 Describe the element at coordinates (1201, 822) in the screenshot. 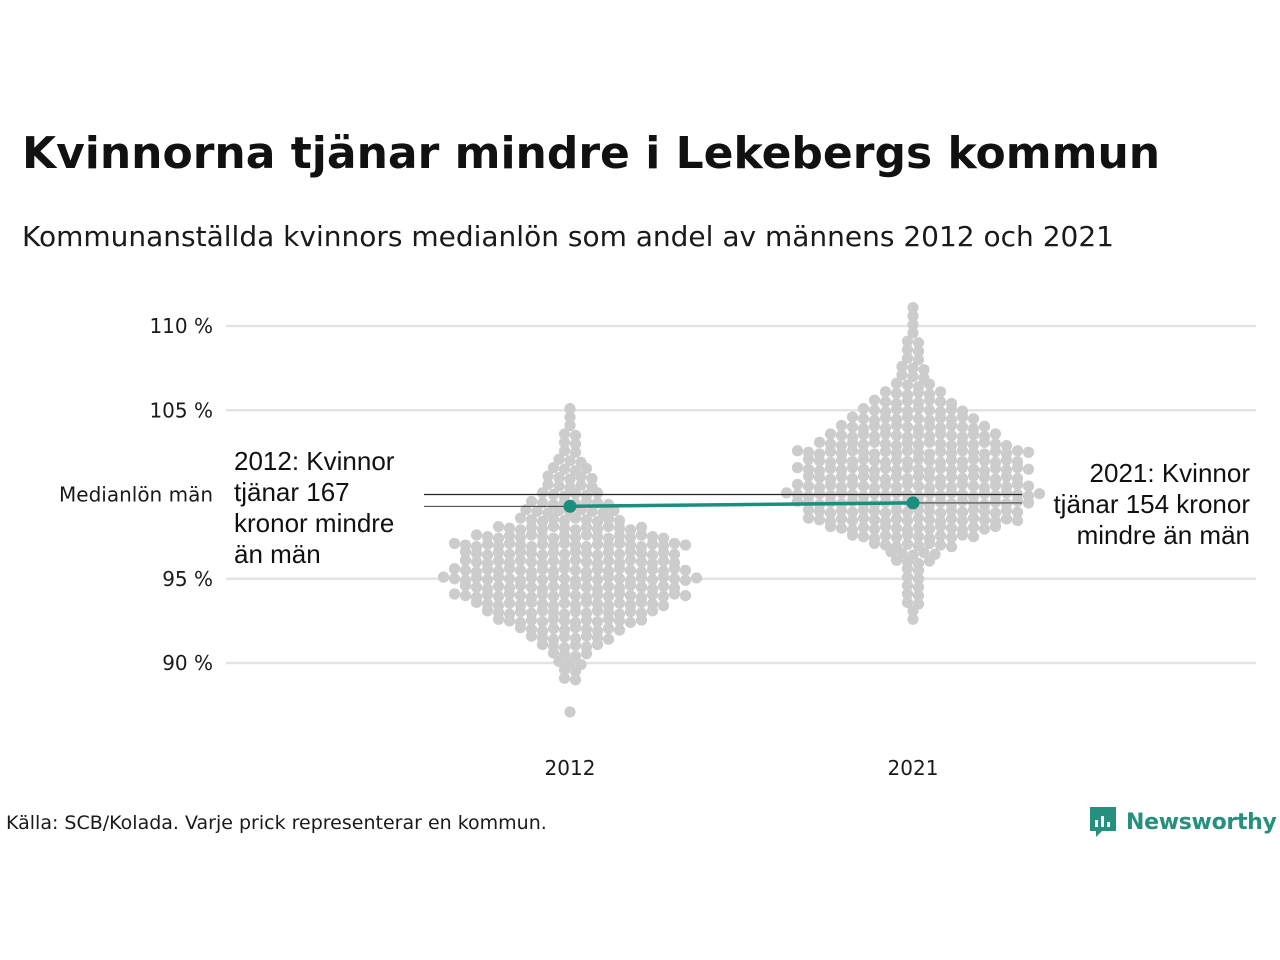

I see `logo-text: Newsworthy` at that location.